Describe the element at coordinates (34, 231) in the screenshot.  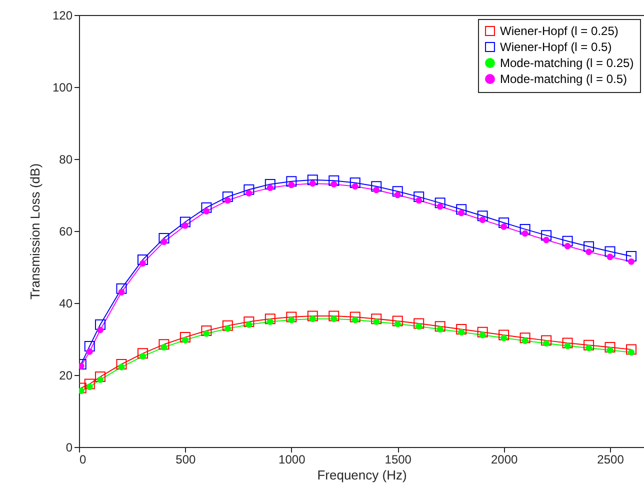
I see `y-axis-title: Transmission Loss (dB)` at that location.